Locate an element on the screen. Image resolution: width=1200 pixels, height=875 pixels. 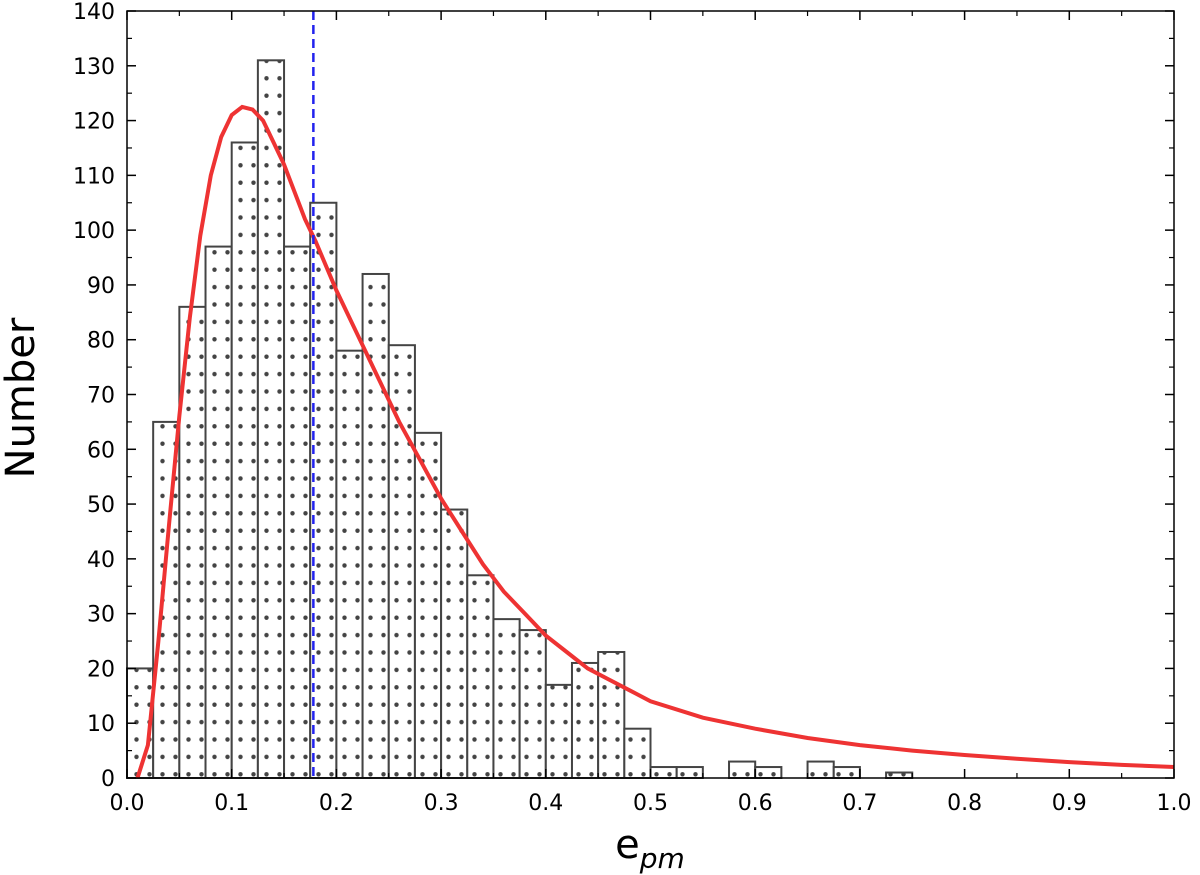
x-tick-label: 0.2 is located at coordinates (336, 803).